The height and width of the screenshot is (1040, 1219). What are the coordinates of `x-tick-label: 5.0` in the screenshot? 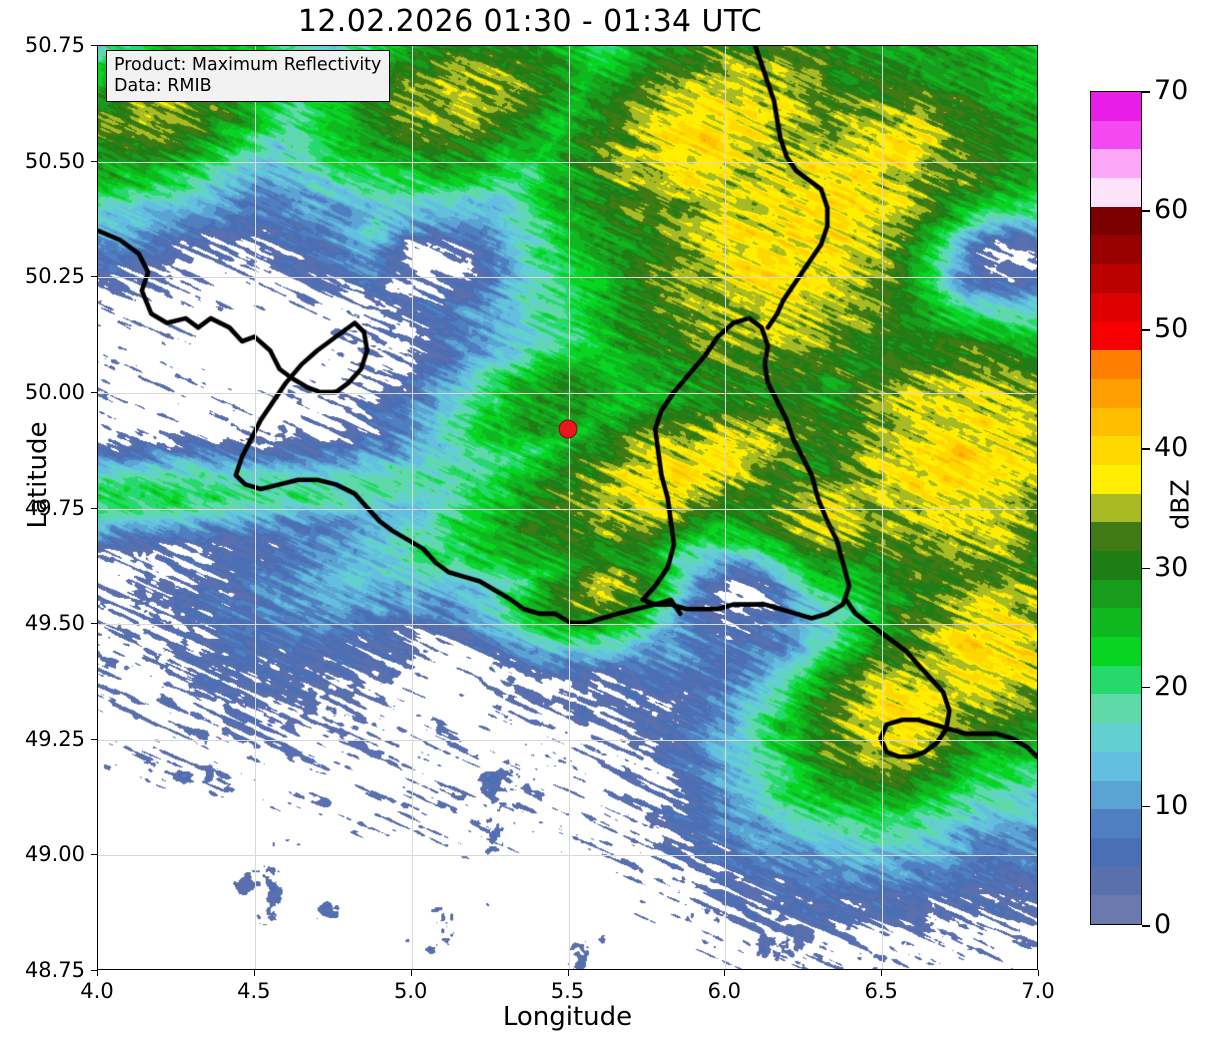 It's located at (410, 991).